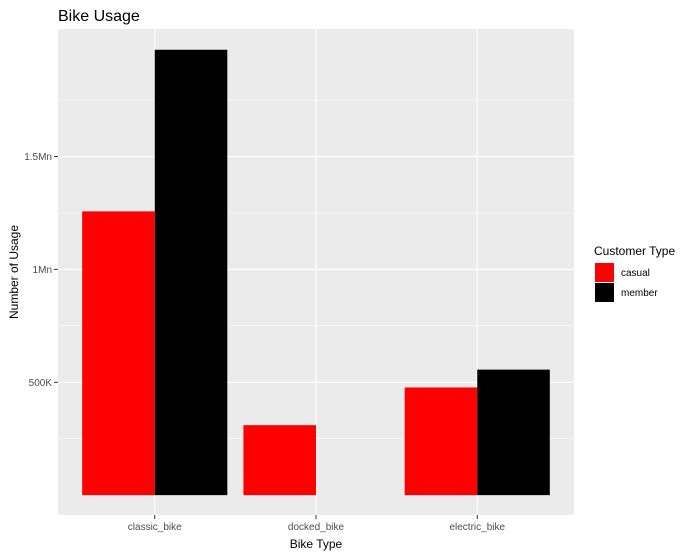 Image resolution: width=696 pixels, height=557 pixels. Describe the element at coordinates (477, 527) in the screenshot. I see `x-tick-label: electric_bike` at that location.